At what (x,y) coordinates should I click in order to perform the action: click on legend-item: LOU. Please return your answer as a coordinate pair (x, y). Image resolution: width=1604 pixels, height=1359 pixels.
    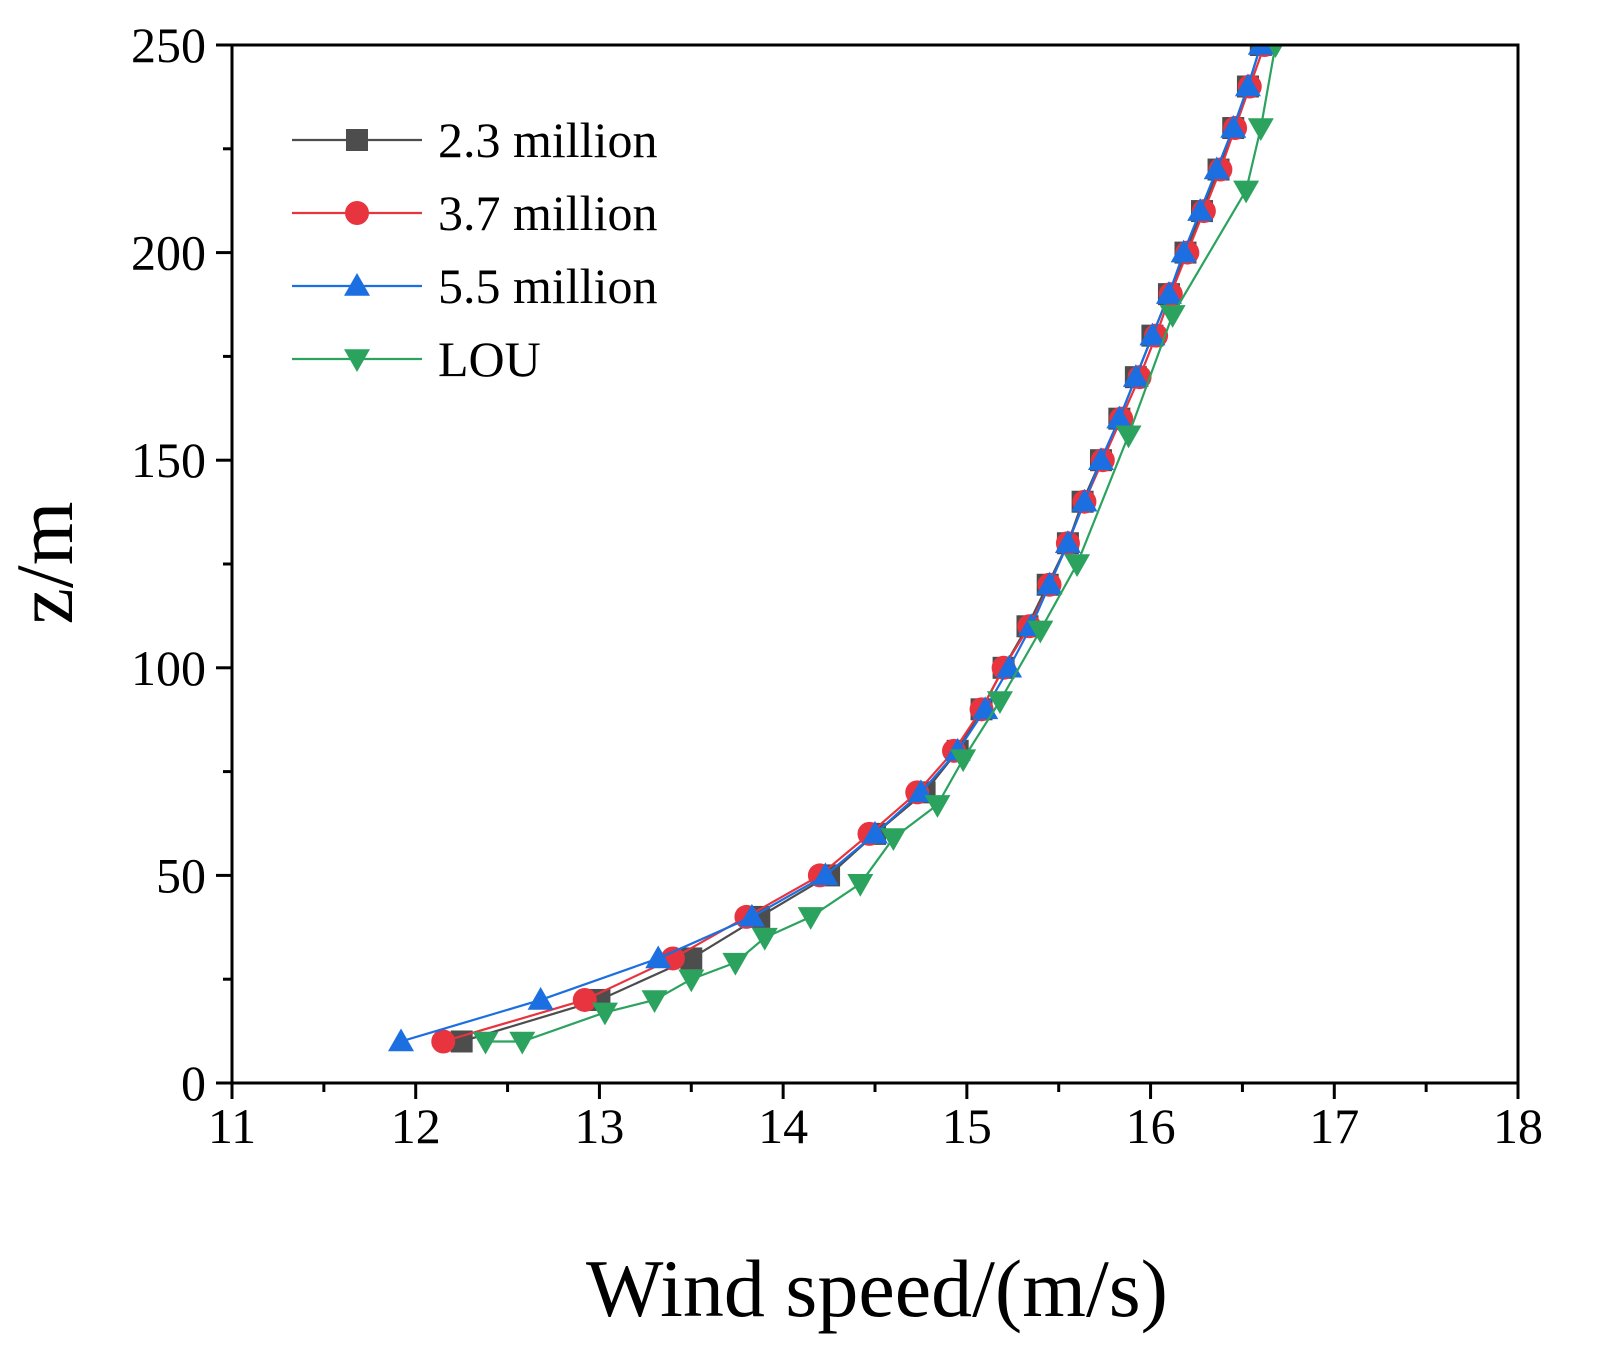
    Looking at the image, I should click on (416, 359).